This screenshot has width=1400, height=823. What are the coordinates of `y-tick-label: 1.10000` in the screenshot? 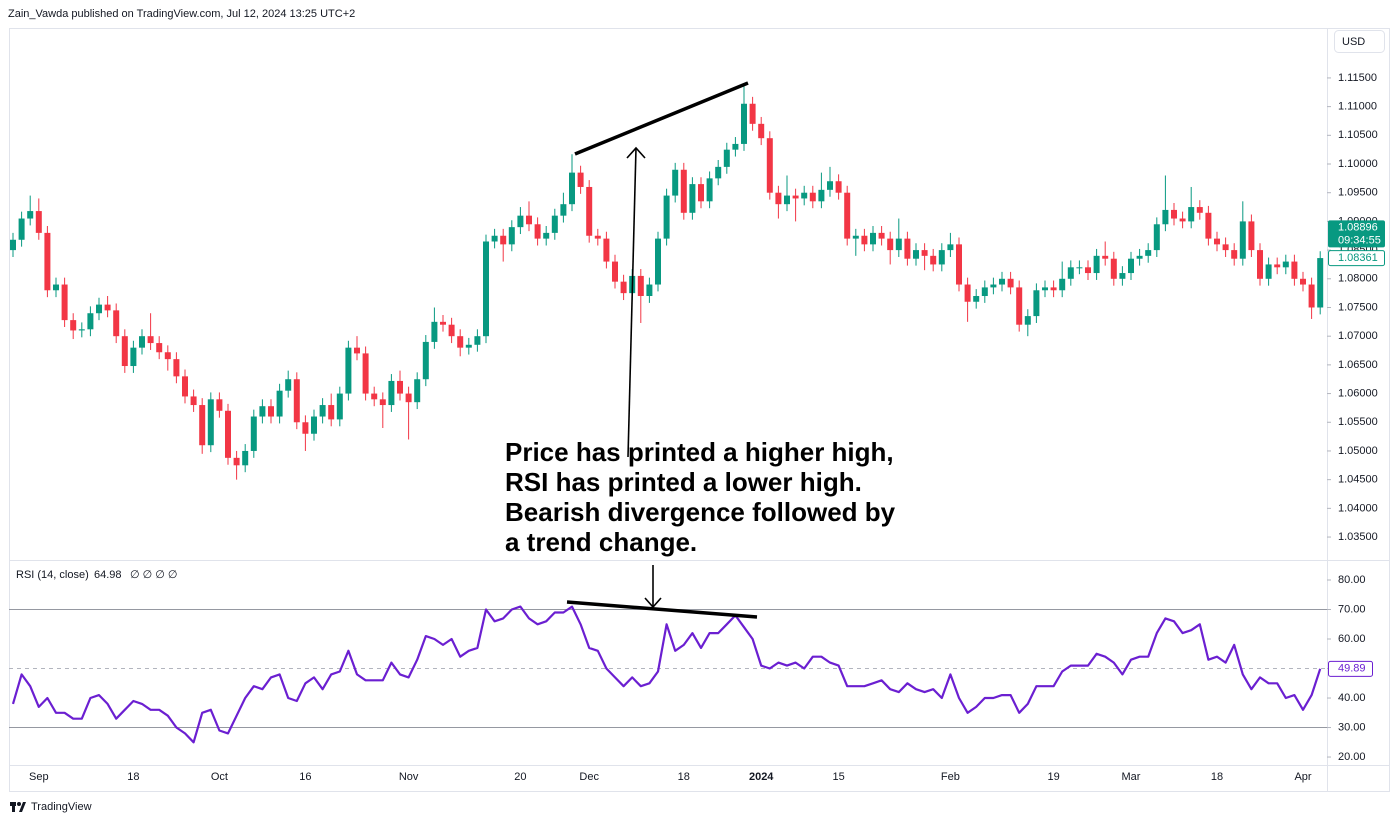 It's located at (1358, 164).